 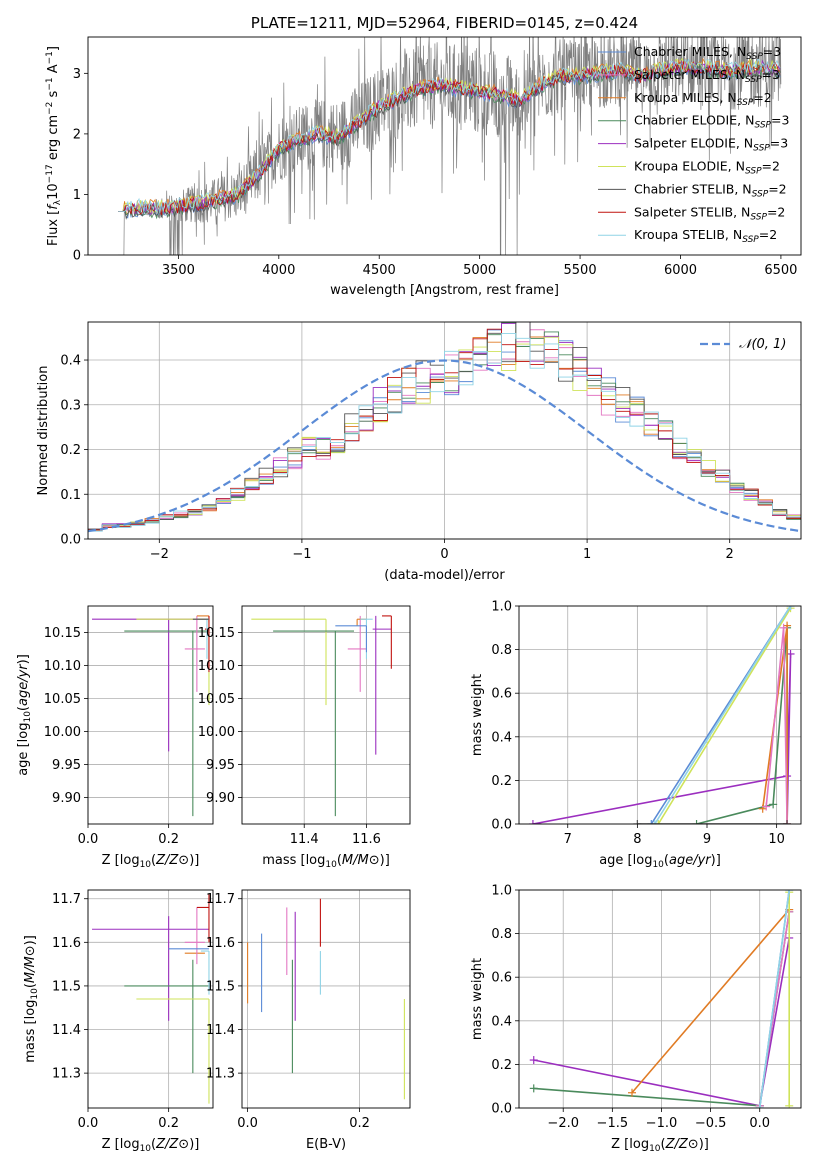 What do you see at coordinates (723, 715) in the screenshot?
I see `weight-line-kroupa_stelib` at bounding box center [723, 715].